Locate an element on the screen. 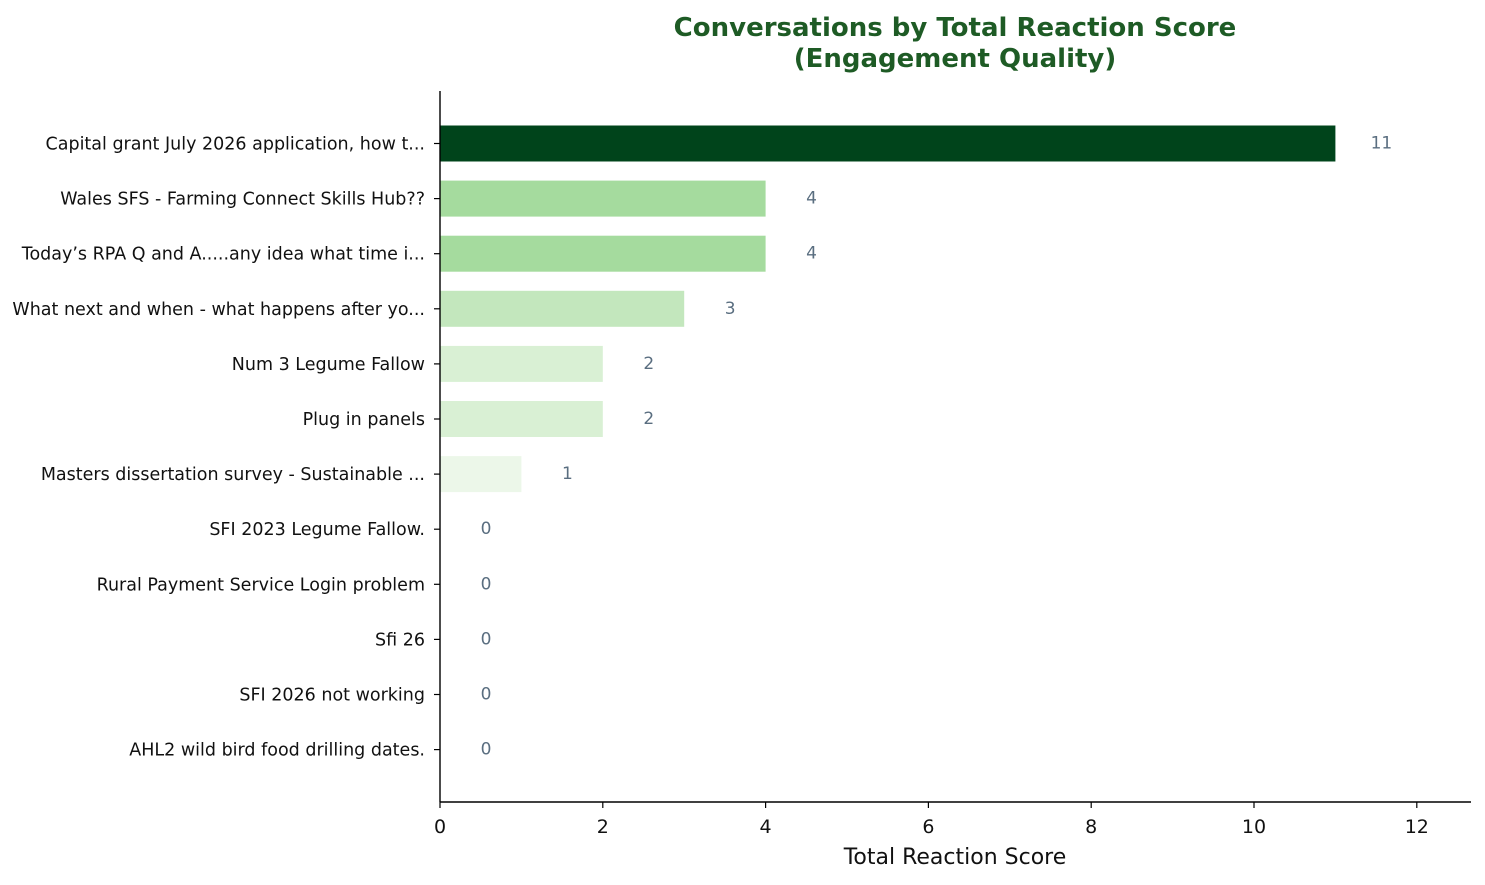 The height and width of the screenshot is (885, 1485). x-tick-label: 4 is located at coordinates (766, 827).